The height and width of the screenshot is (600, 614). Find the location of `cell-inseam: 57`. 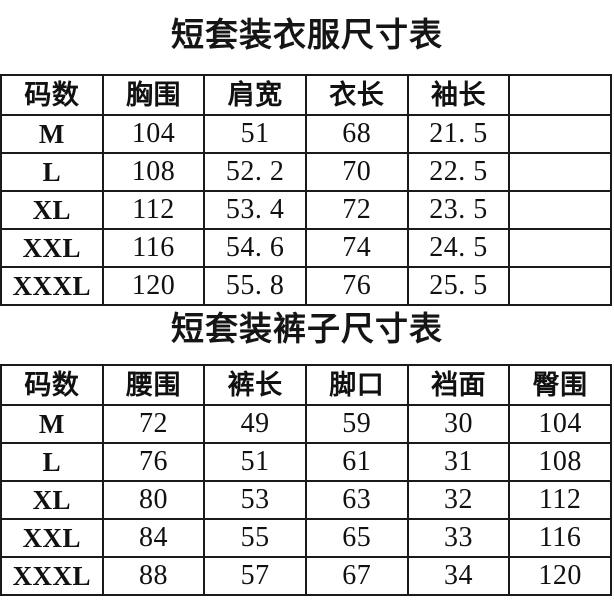

cell-inseam: 57 is located at coordinates (255, 576).